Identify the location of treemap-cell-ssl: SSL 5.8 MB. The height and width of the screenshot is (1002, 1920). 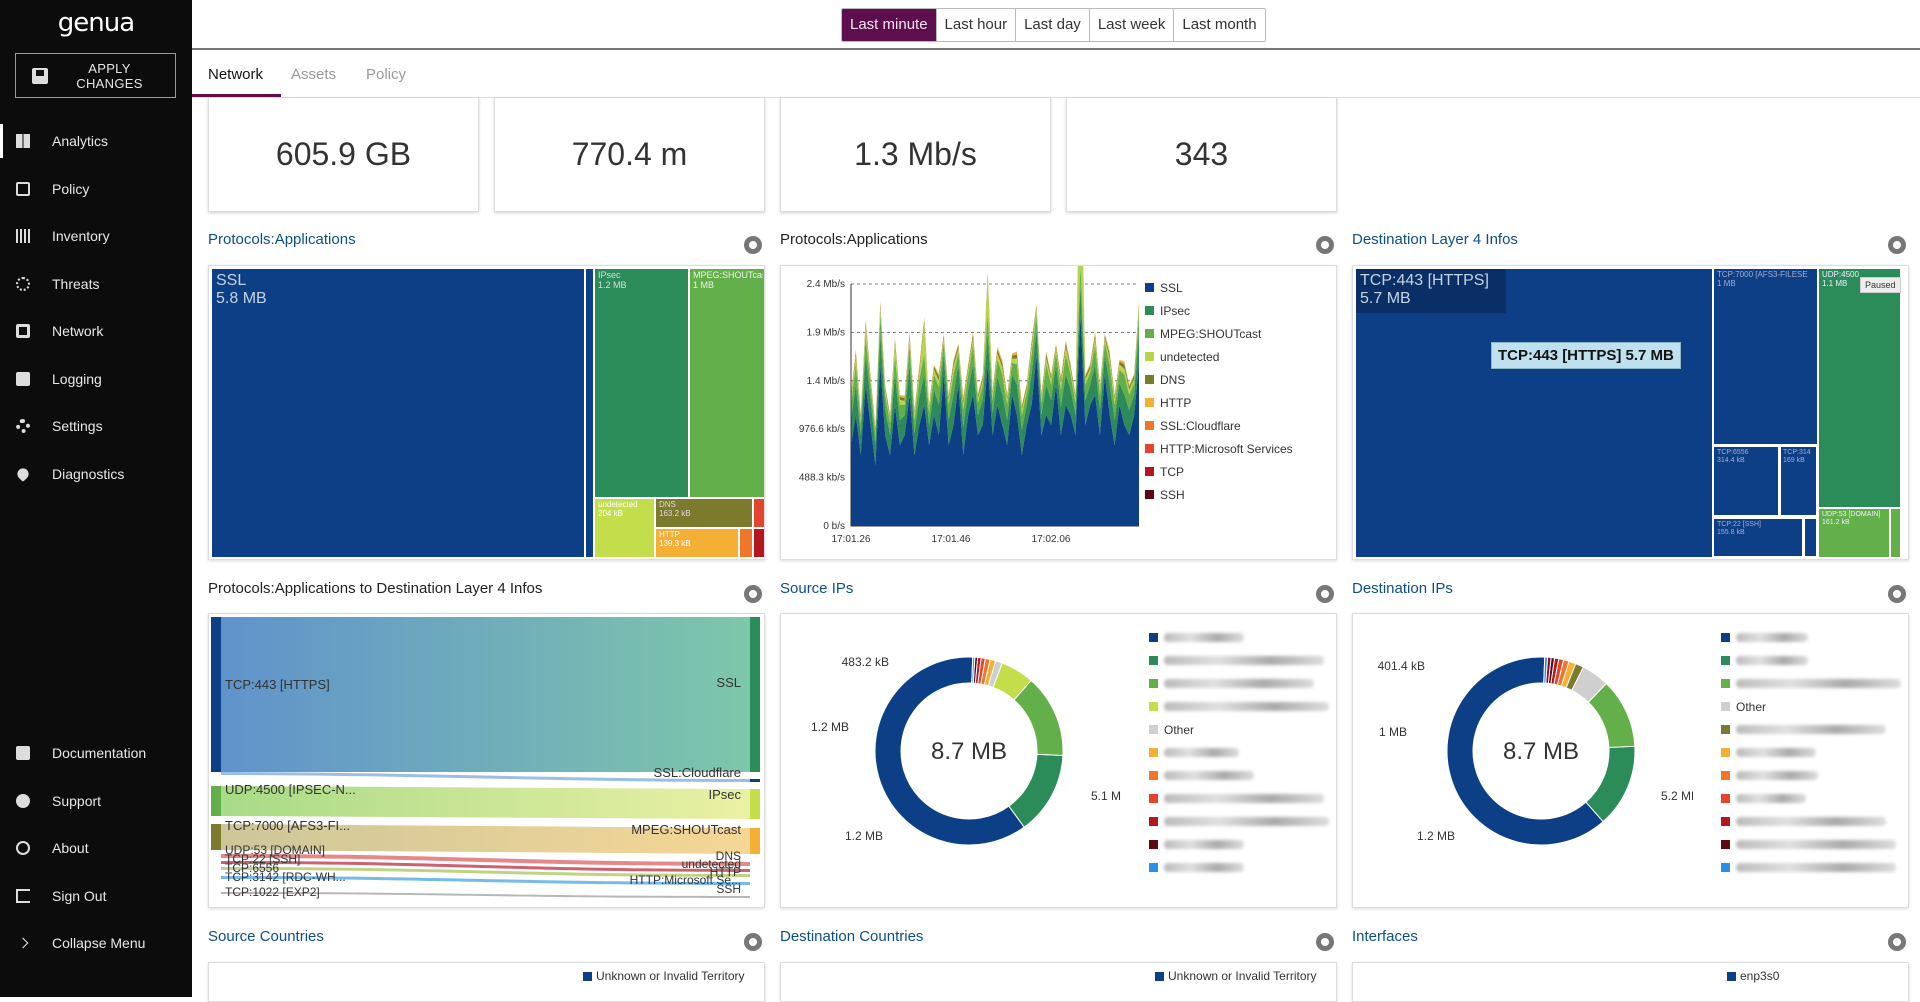
(398, 413).